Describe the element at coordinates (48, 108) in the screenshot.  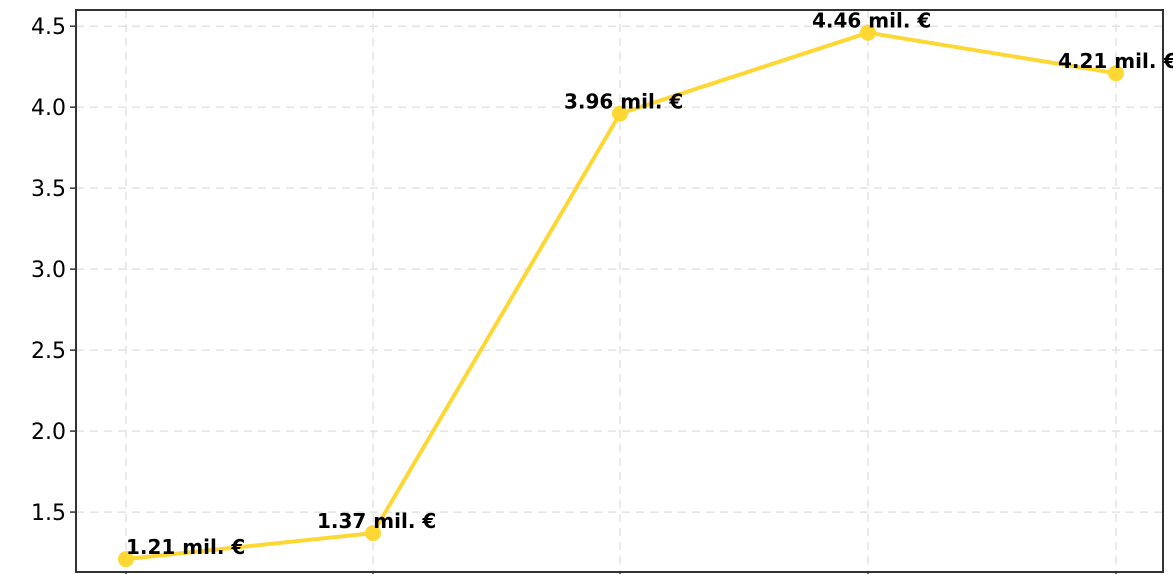
I see `y-tick-label: 4.0` at that location.